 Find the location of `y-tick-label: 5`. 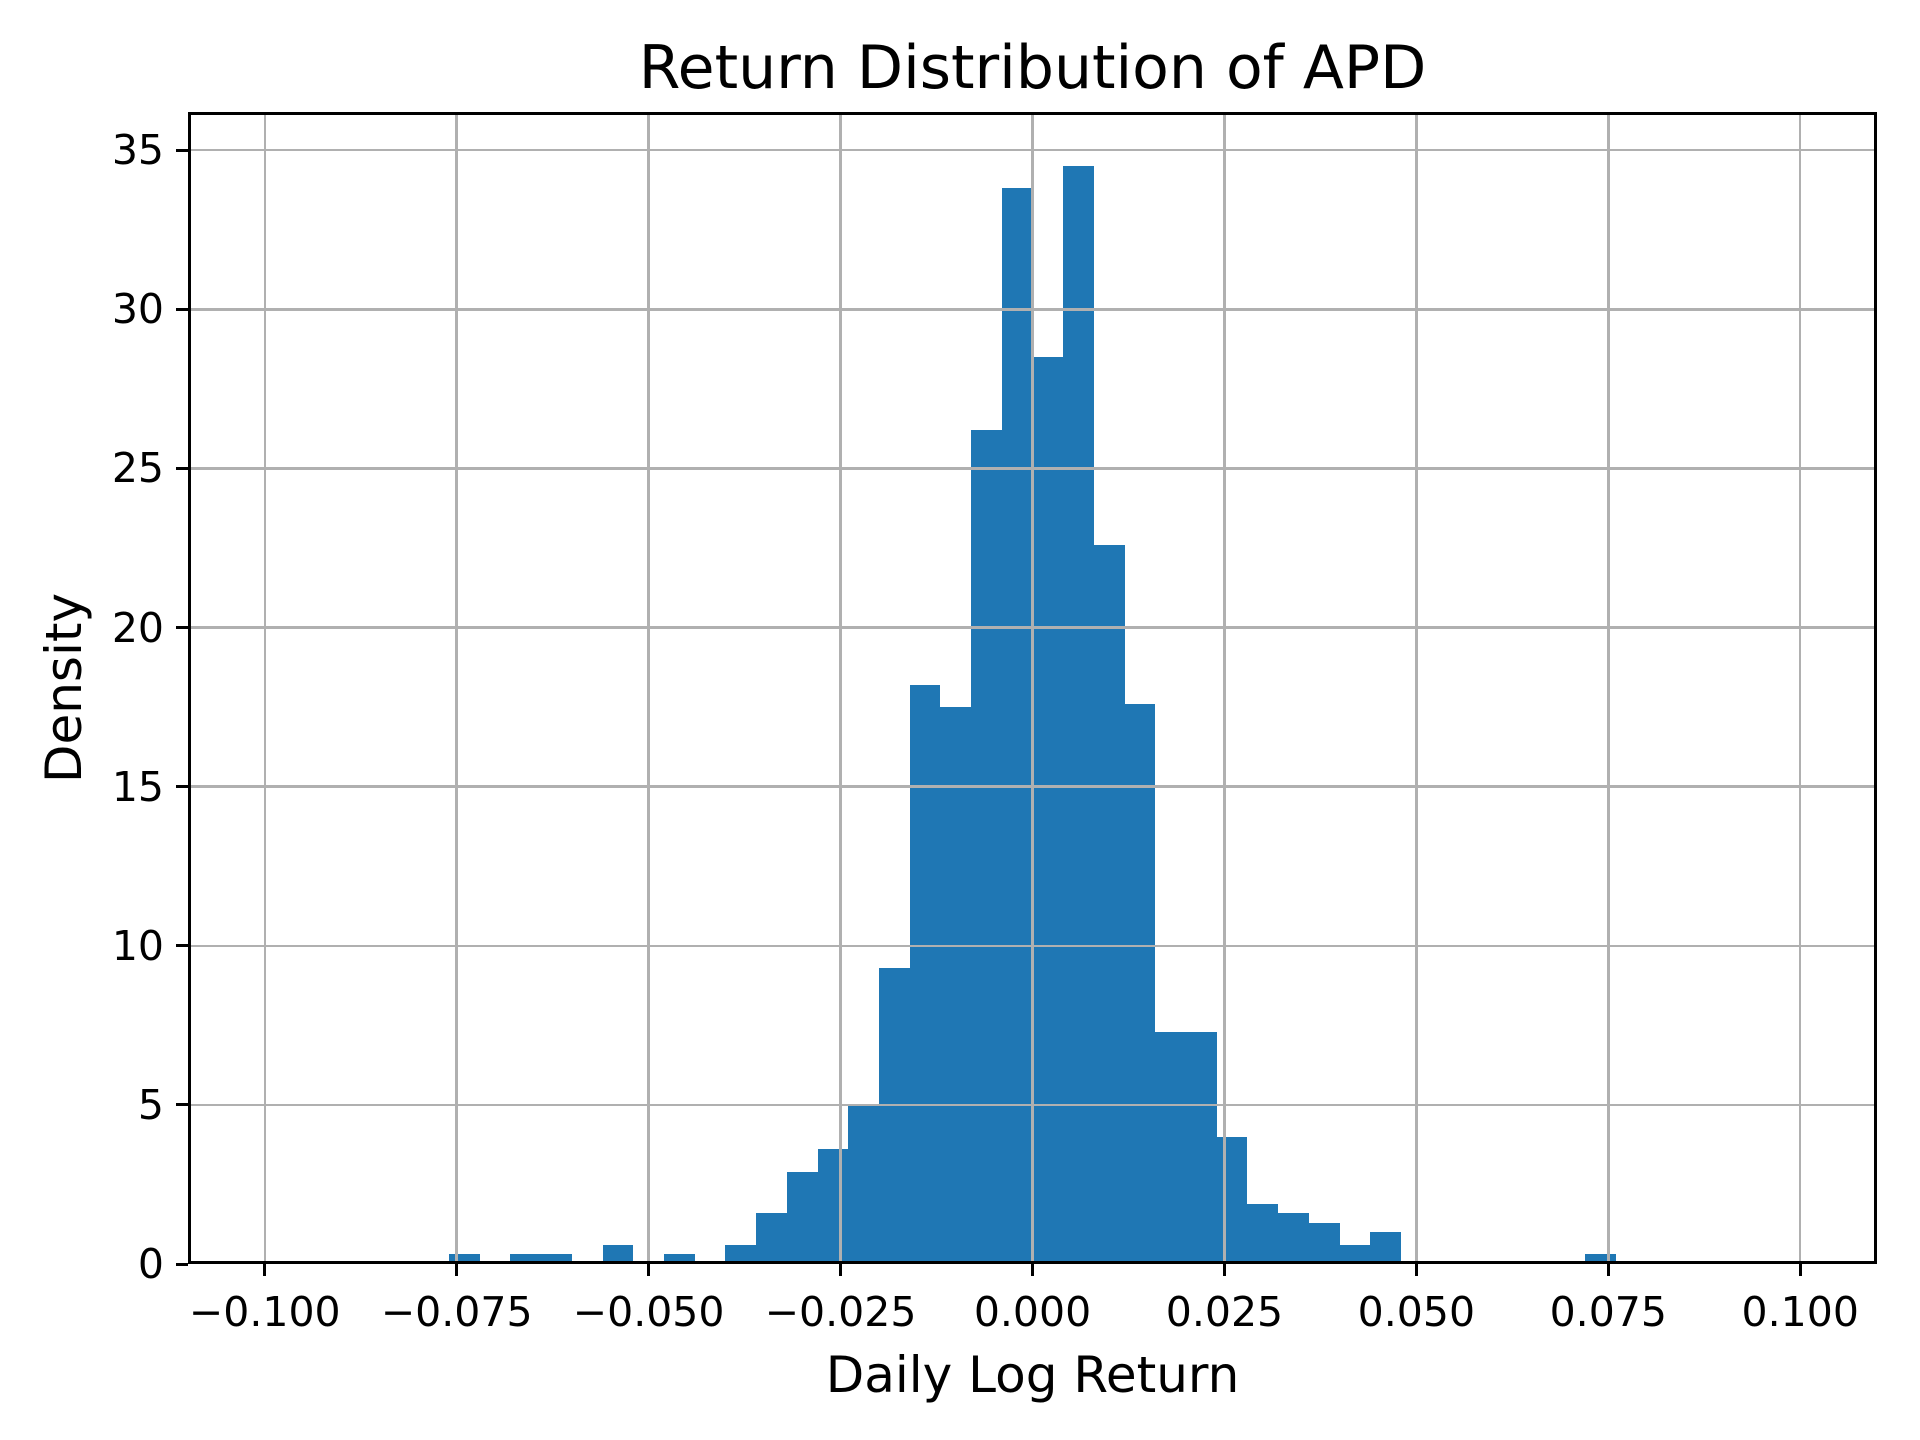

y-tick-label: 5 is located at coordinates (150, 1104).